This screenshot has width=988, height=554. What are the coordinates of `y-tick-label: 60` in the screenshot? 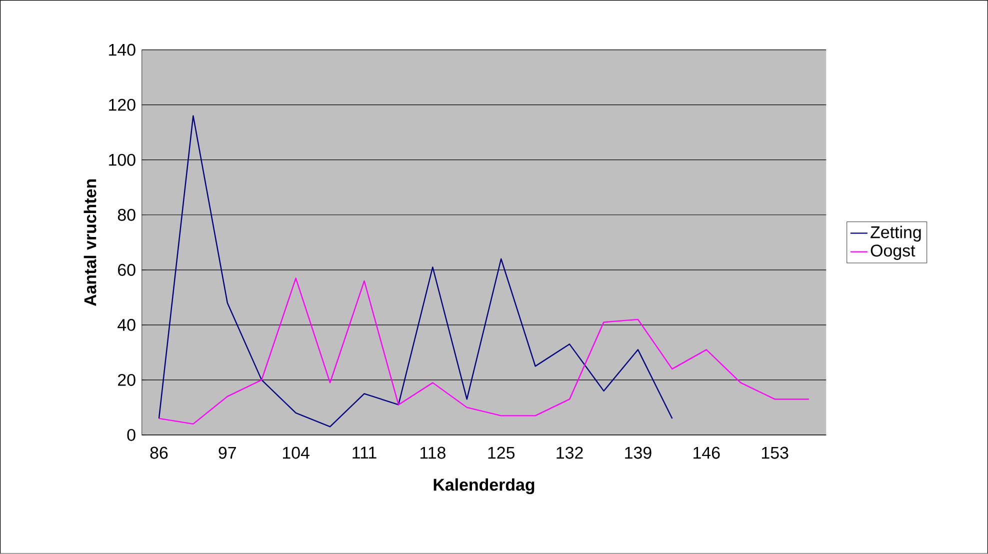 It's located at (127, 270).